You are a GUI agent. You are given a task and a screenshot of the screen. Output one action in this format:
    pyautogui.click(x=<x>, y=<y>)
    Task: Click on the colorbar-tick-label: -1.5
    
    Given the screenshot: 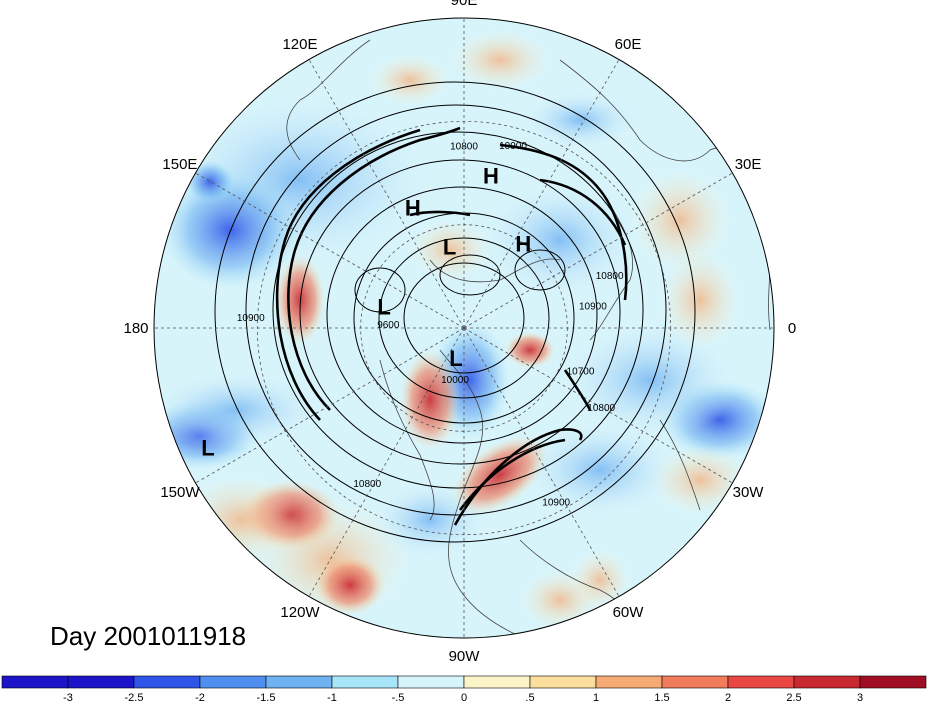 What is the action you would take?
    pyautogui.click(x=266, y=697)
    